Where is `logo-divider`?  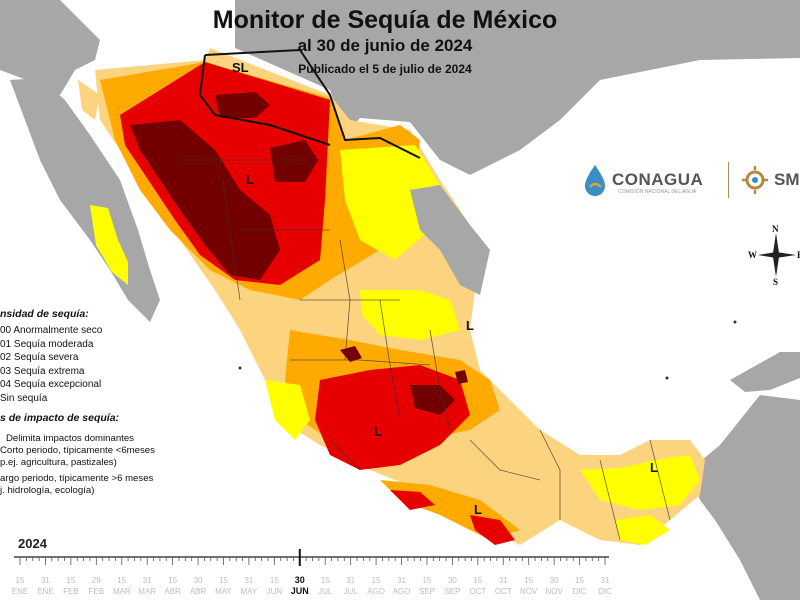 logo-divider is located at coordinates (728, 180).